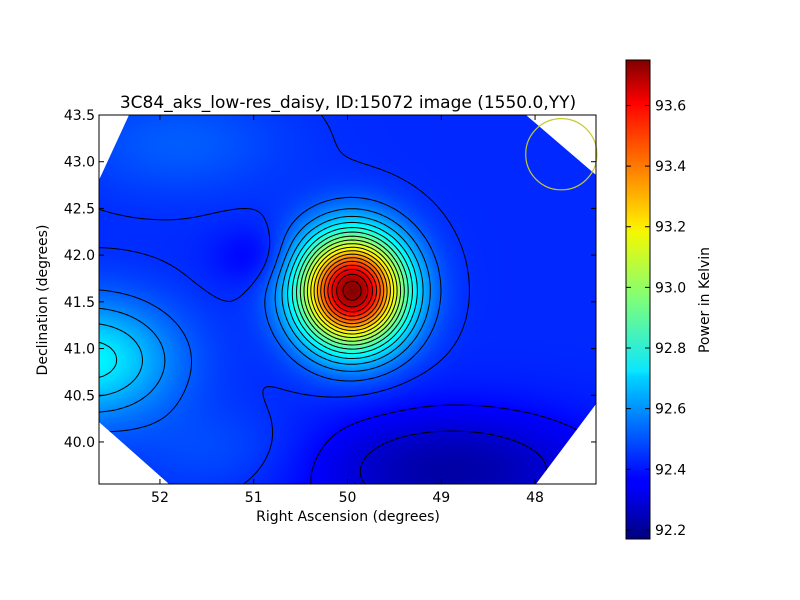  Describe the element at coordinates (561, 154) in the screenshot. I see `beam-circle` at that location.